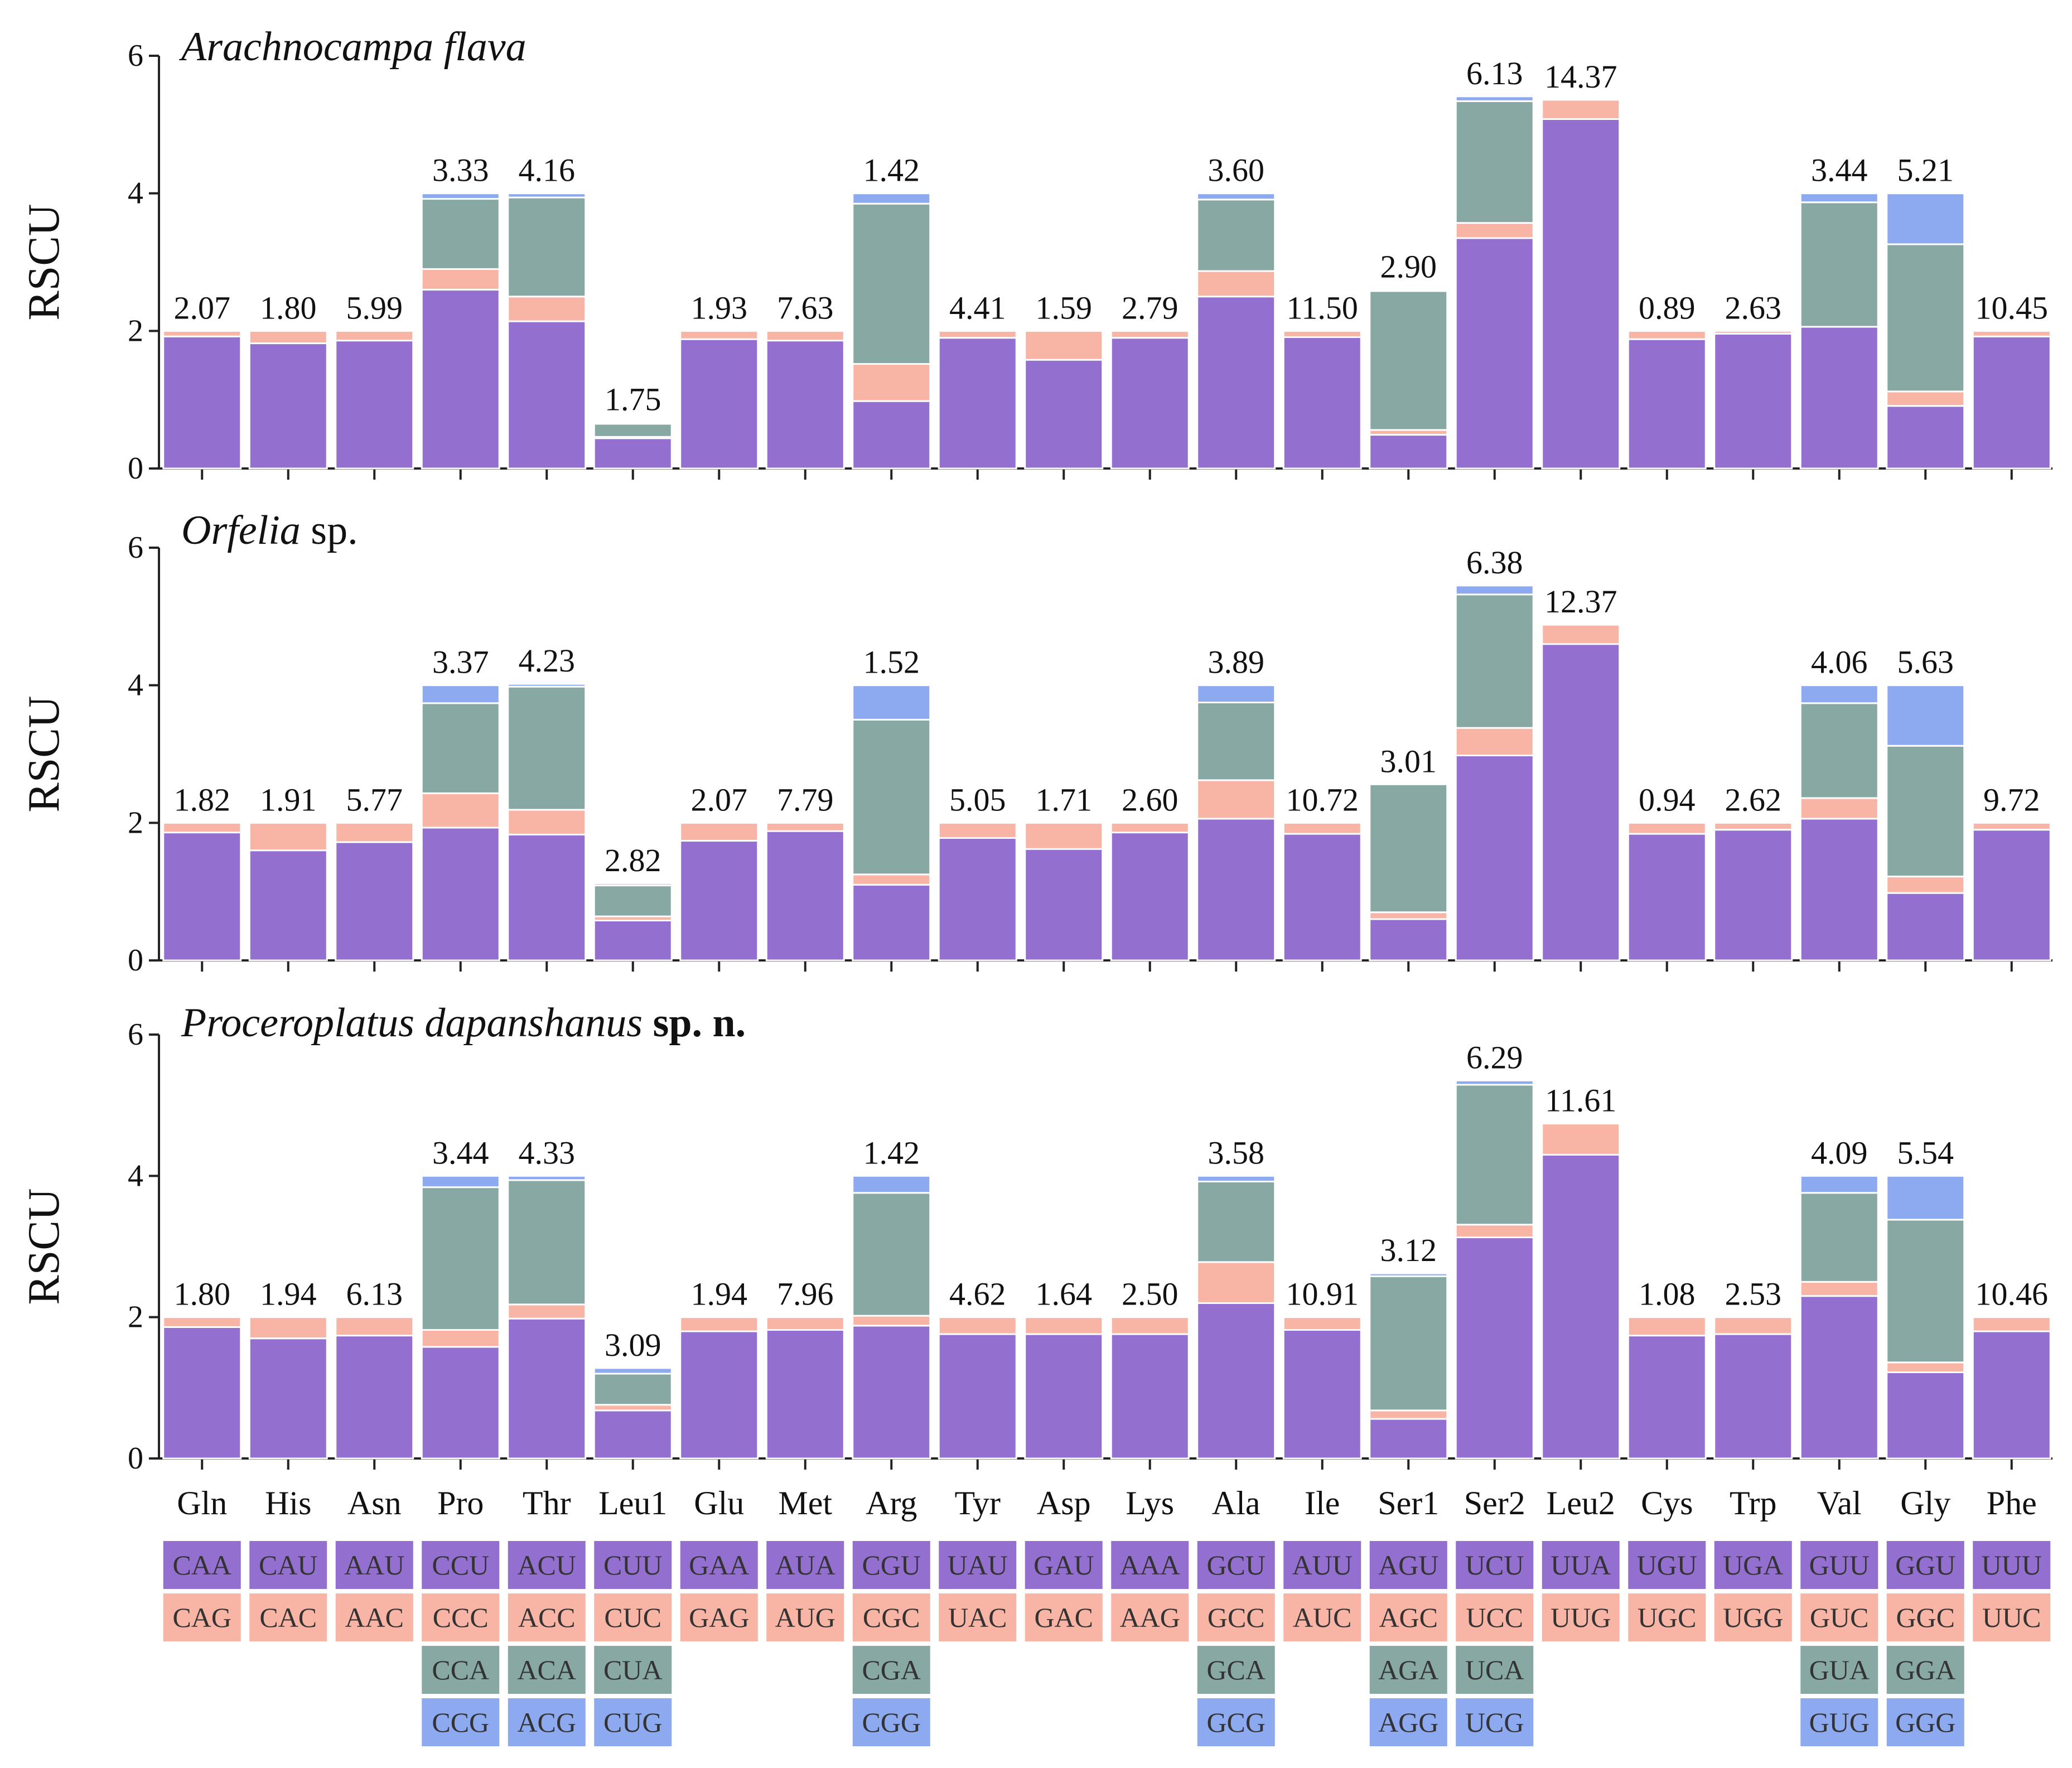 This screenshot has width=2072, height=1768. Describe the element at coordinates (288, 800) in the screenshot. I see `bar-value-label-his: 1.91` at that location.